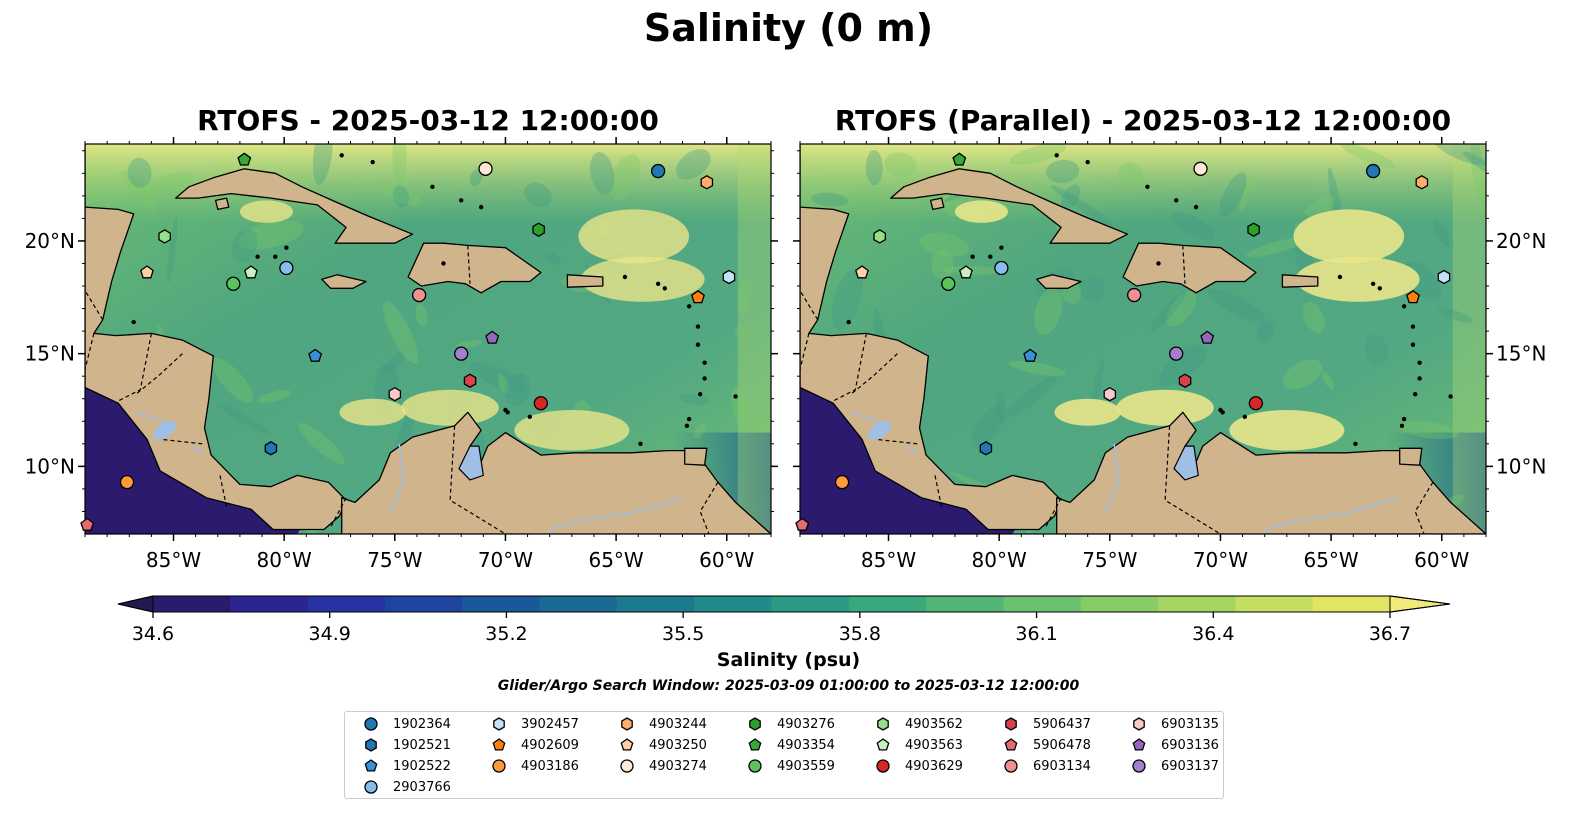 Image resolution: width=1577 pixels, height=827 pixels. What do you see at coordinates (1062, 724) in the screenshot?
I see `legend-label: 5906437` at bounding box center [1062, 724].